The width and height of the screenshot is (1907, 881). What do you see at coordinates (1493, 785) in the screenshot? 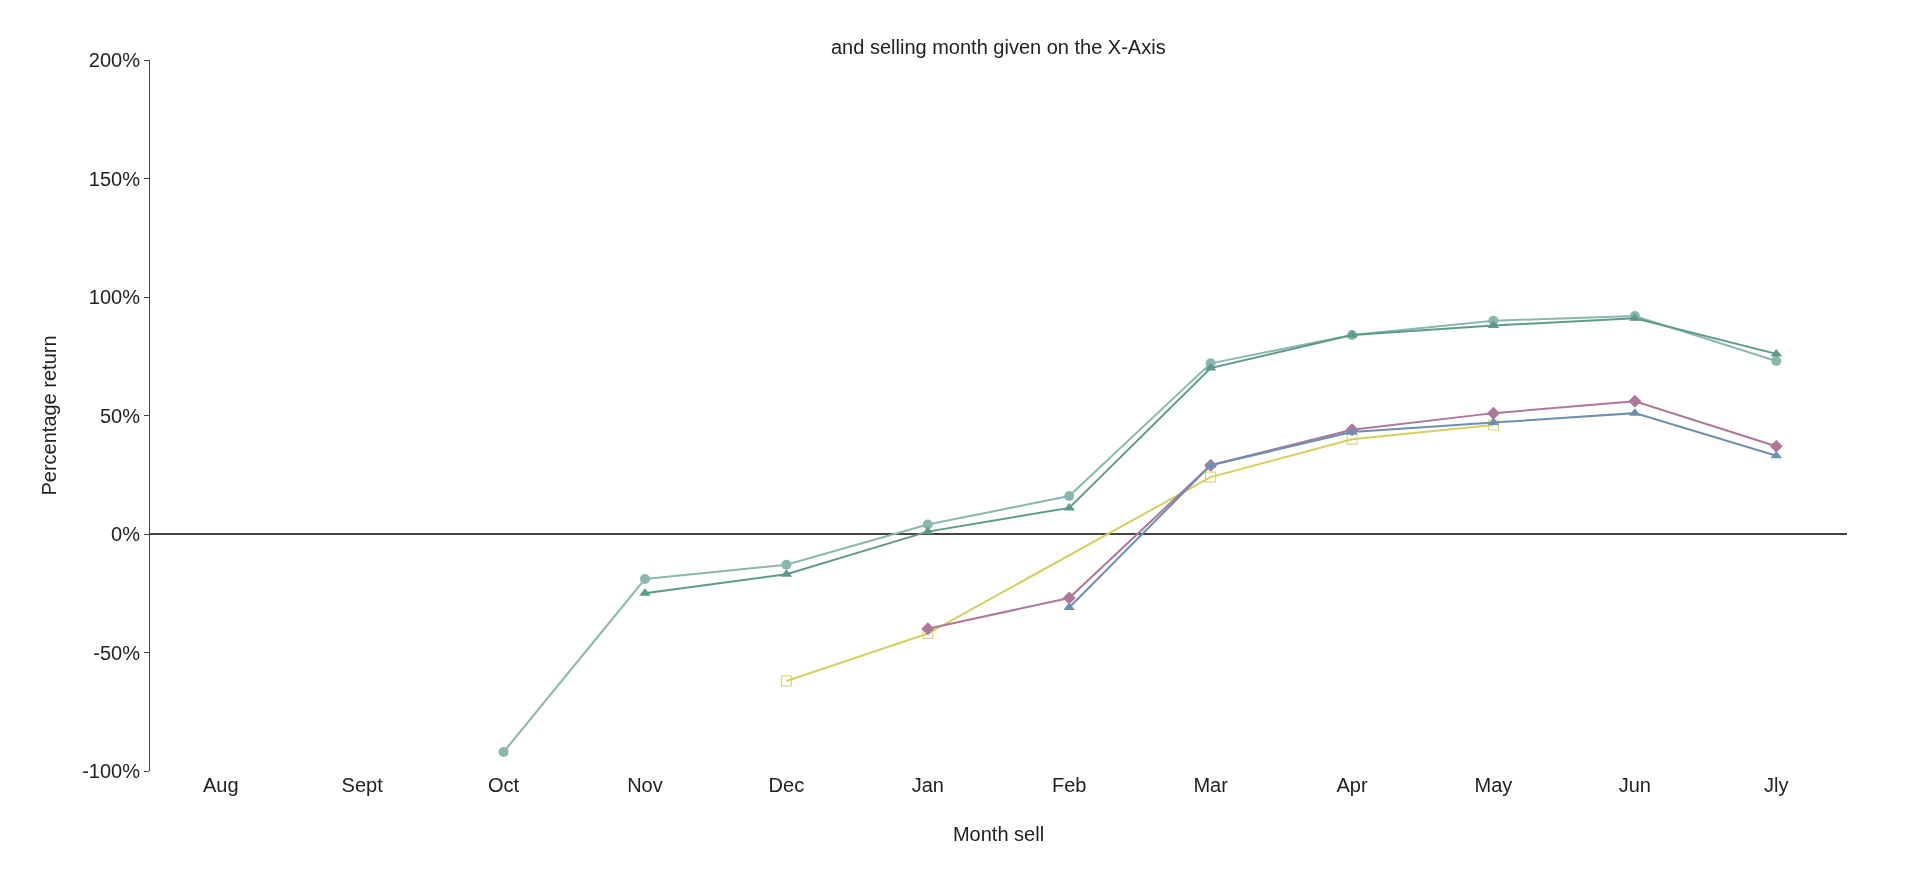
I see `x-tick-label: May` at bounding box center [1493, 785].